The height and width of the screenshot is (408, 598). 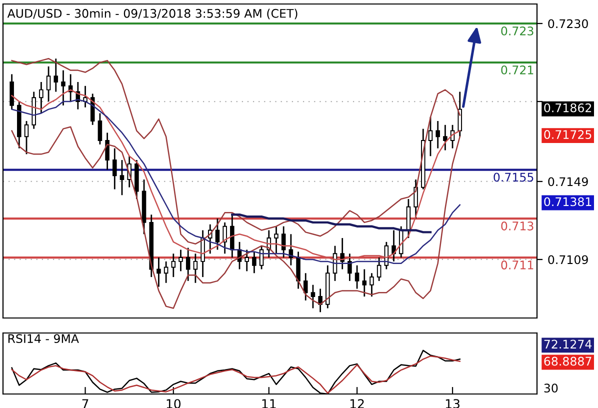 What do you see at coordinates (517, 226) in the screenshot?
I see `ref-line-label: 0.713` at bounding box center [517, 226].